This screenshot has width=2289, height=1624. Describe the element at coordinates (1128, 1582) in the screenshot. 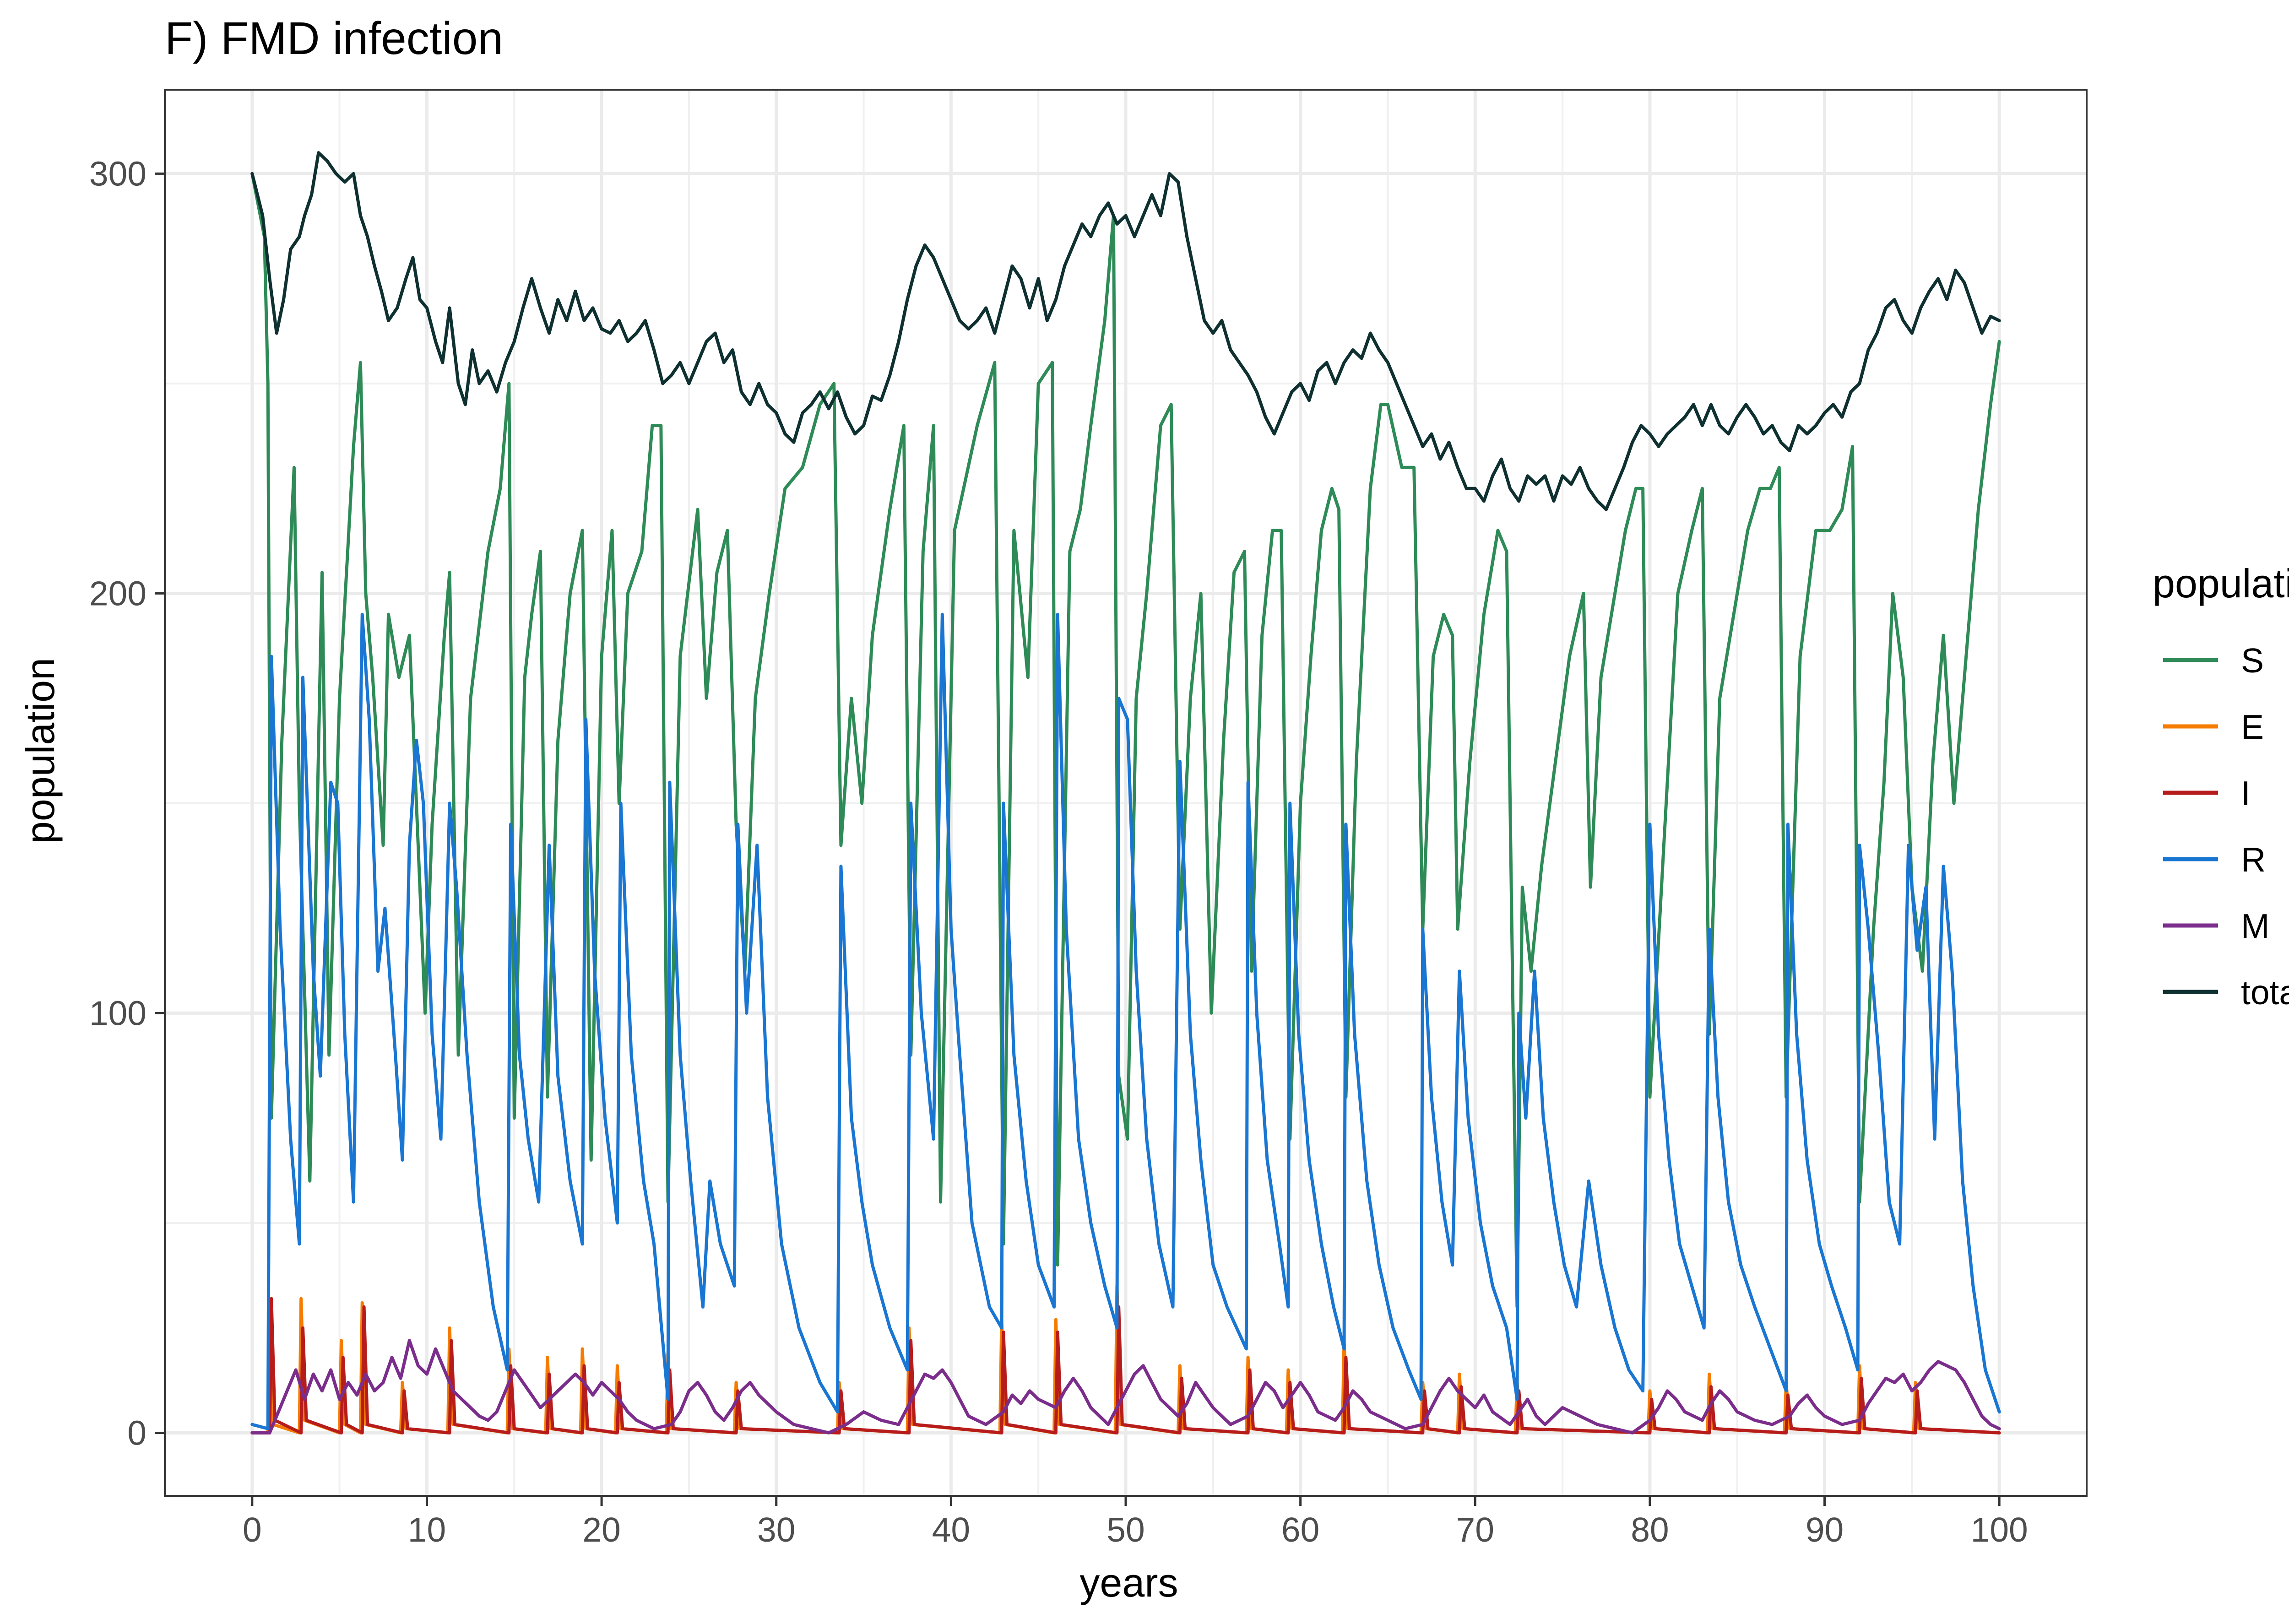

I see `x-axis-title: years` at that location.